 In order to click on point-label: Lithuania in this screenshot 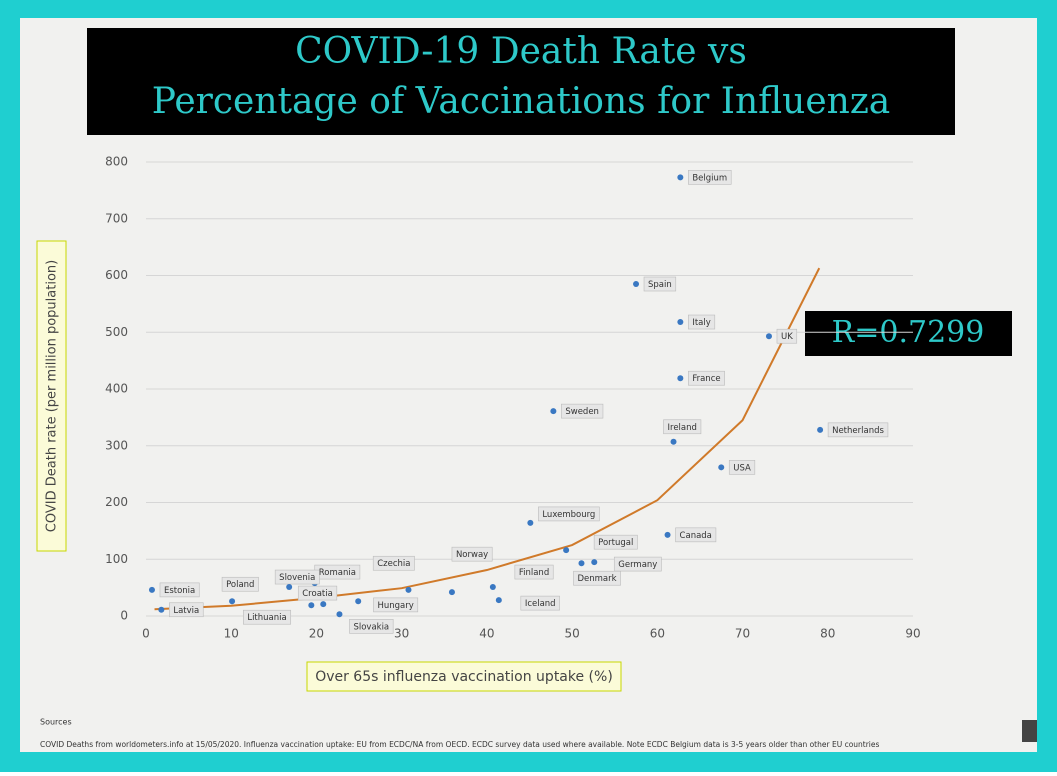, I will do `click(267, 617)`.